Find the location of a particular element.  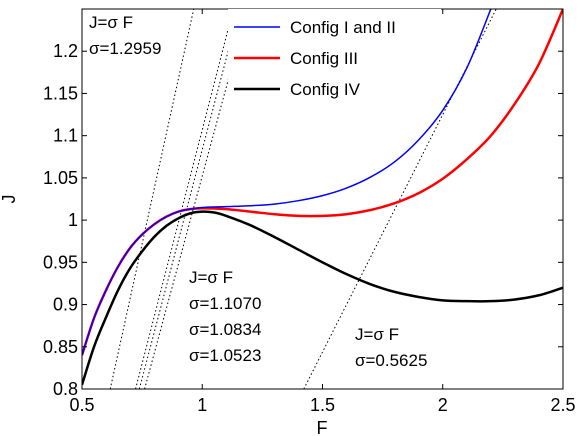

y-tick-label: 1.2 is located at coordinates (65, 51).